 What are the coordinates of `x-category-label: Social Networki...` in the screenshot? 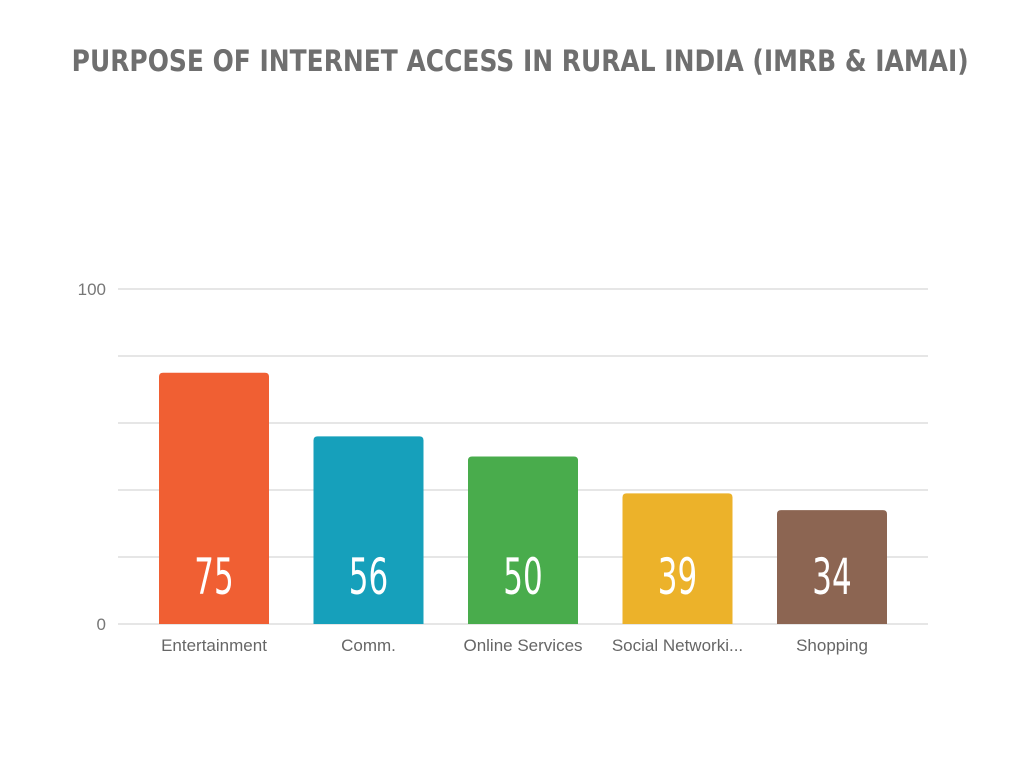 It's located at (677, 645).